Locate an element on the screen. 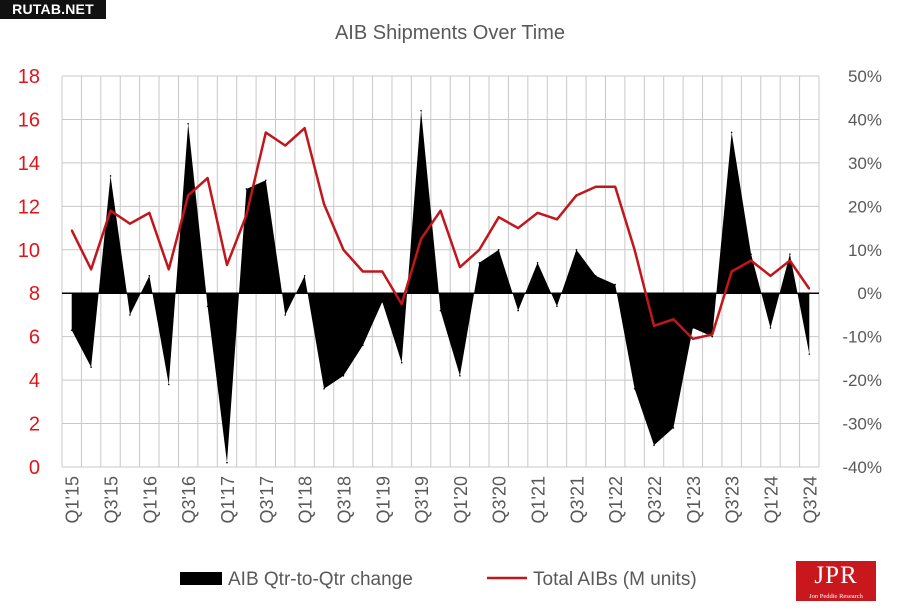  left-tick-label: 4 is located at coordinates (34, 381).